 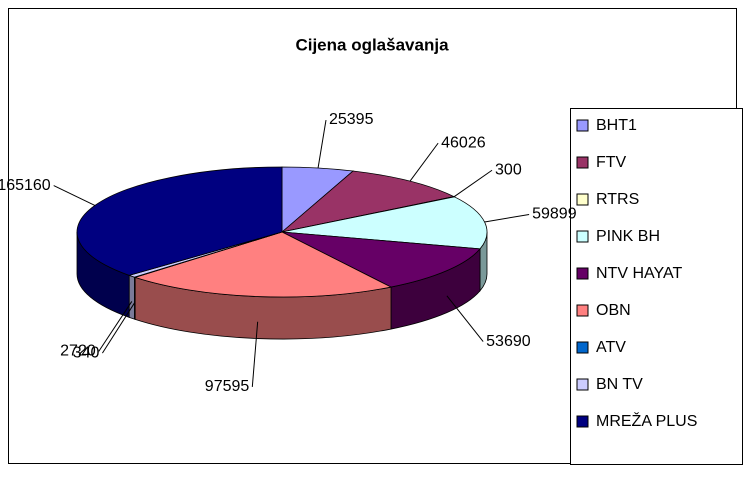 I want to click on legend-label: RTRS, so click(x=617, y=199).